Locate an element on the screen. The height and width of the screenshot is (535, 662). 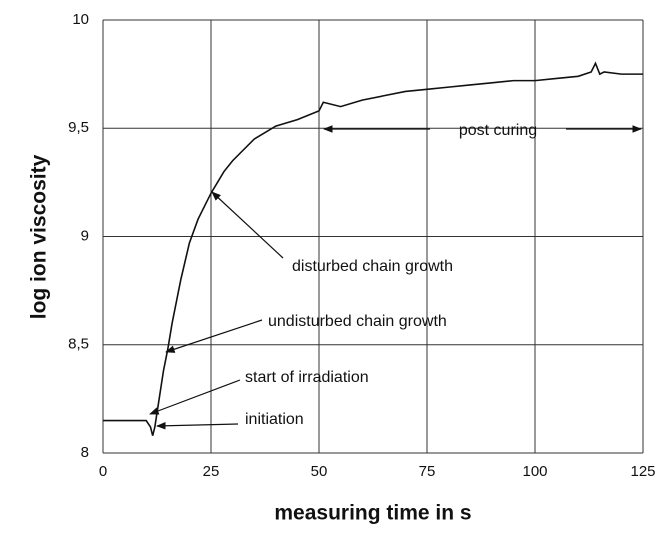
x-tick-label: 100 is located at coordinates (534, 471).